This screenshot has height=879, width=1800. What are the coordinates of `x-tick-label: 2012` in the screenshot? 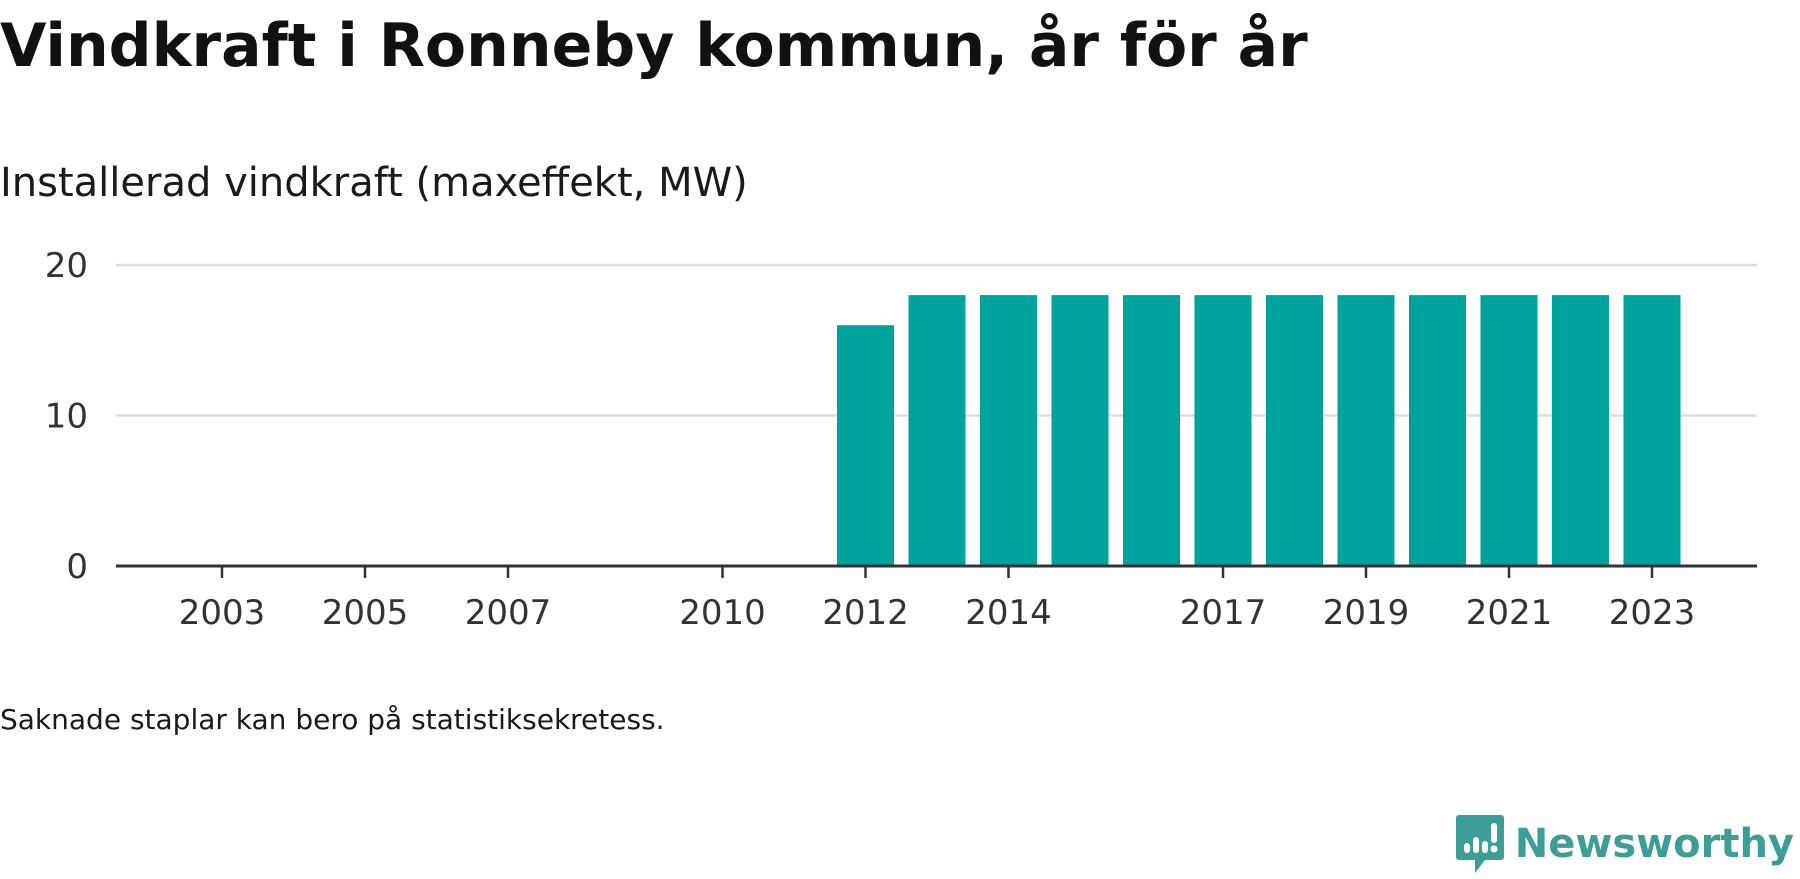 It's located at (865, 613).